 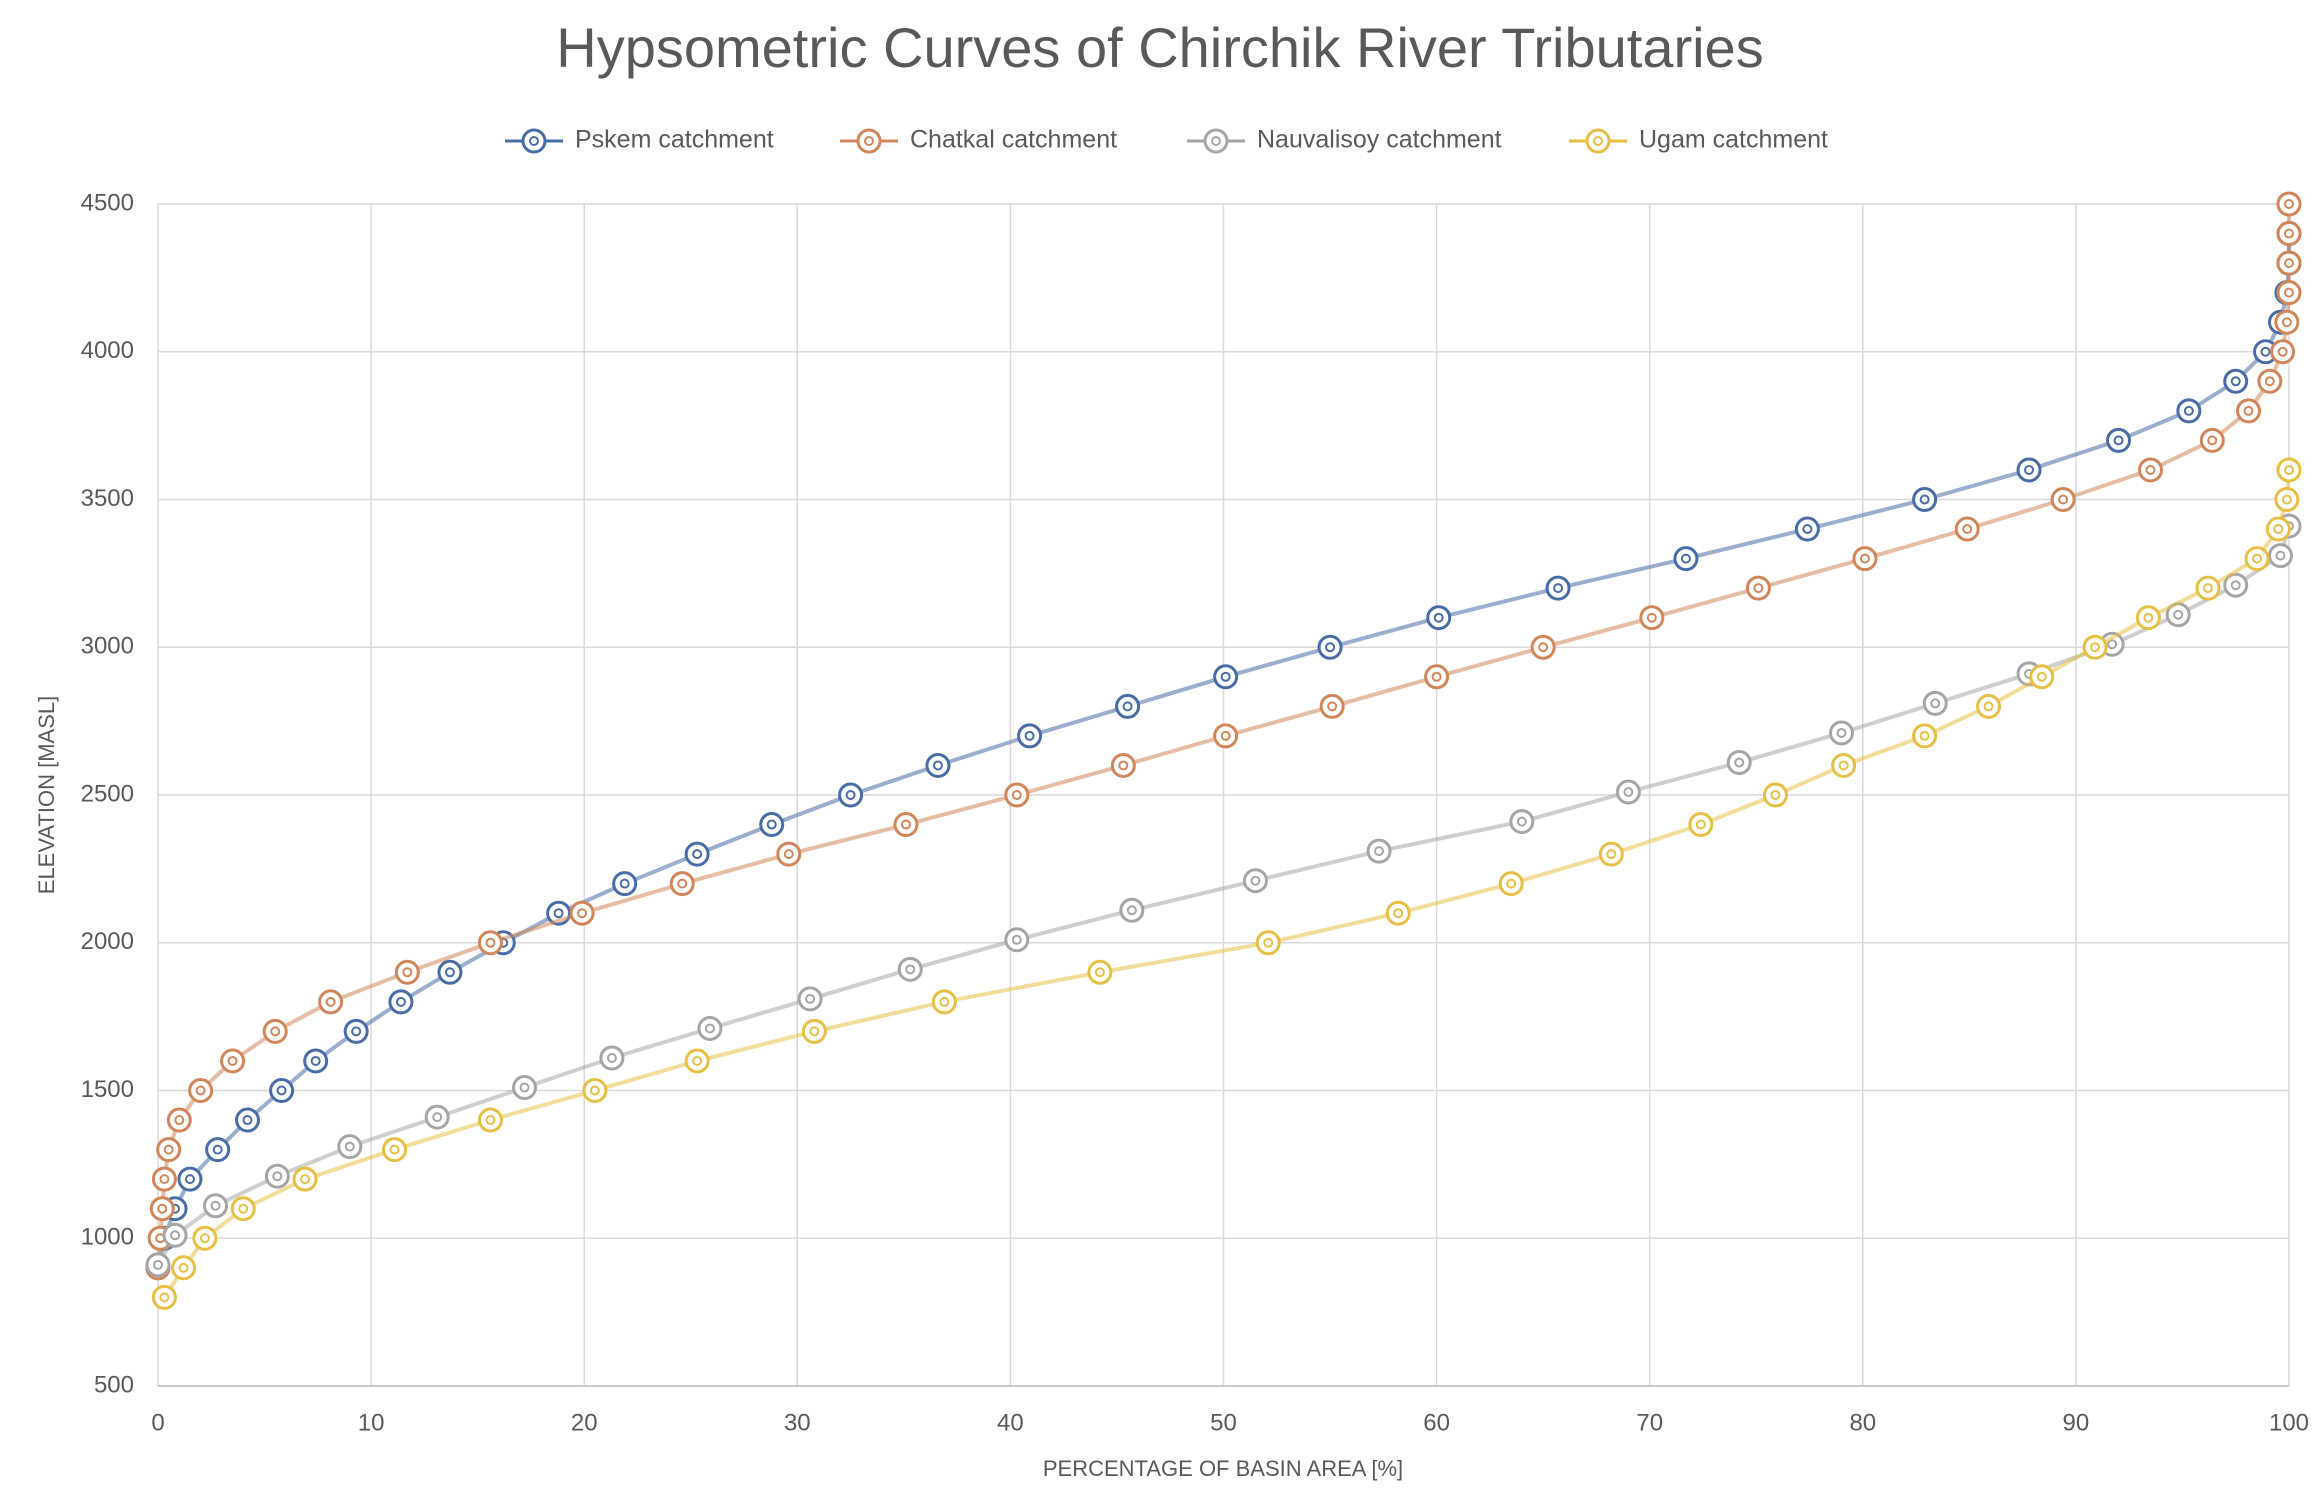 What do you see at coordinates (157, 1422) in the screenshot?
I see `x-tick-label: 0` at bounding box center [157, 1422].